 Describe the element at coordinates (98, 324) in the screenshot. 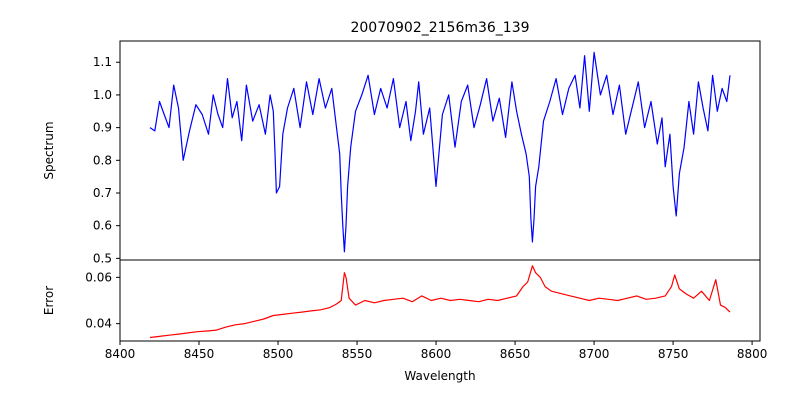

I see `error-y-tick-label: 0.04` at that location.